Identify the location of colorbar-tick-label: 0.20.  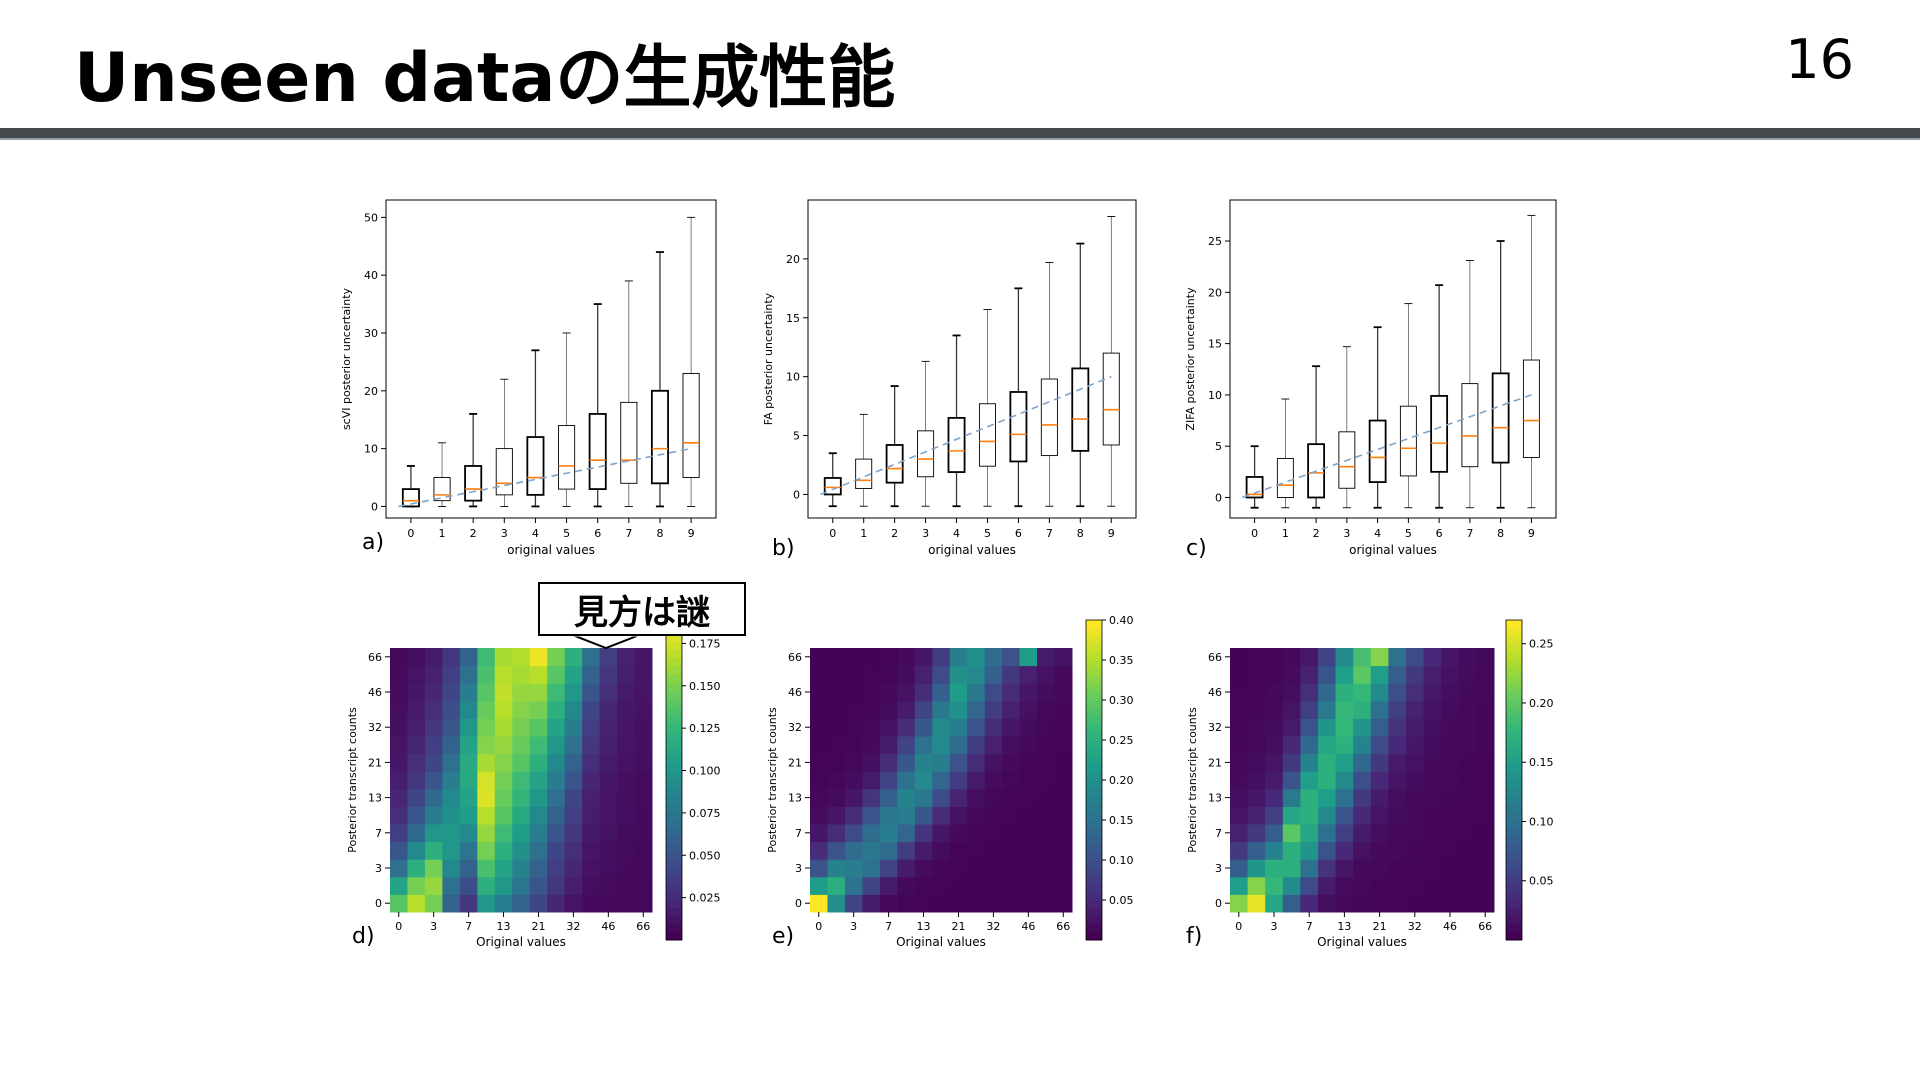
(1541, 703).